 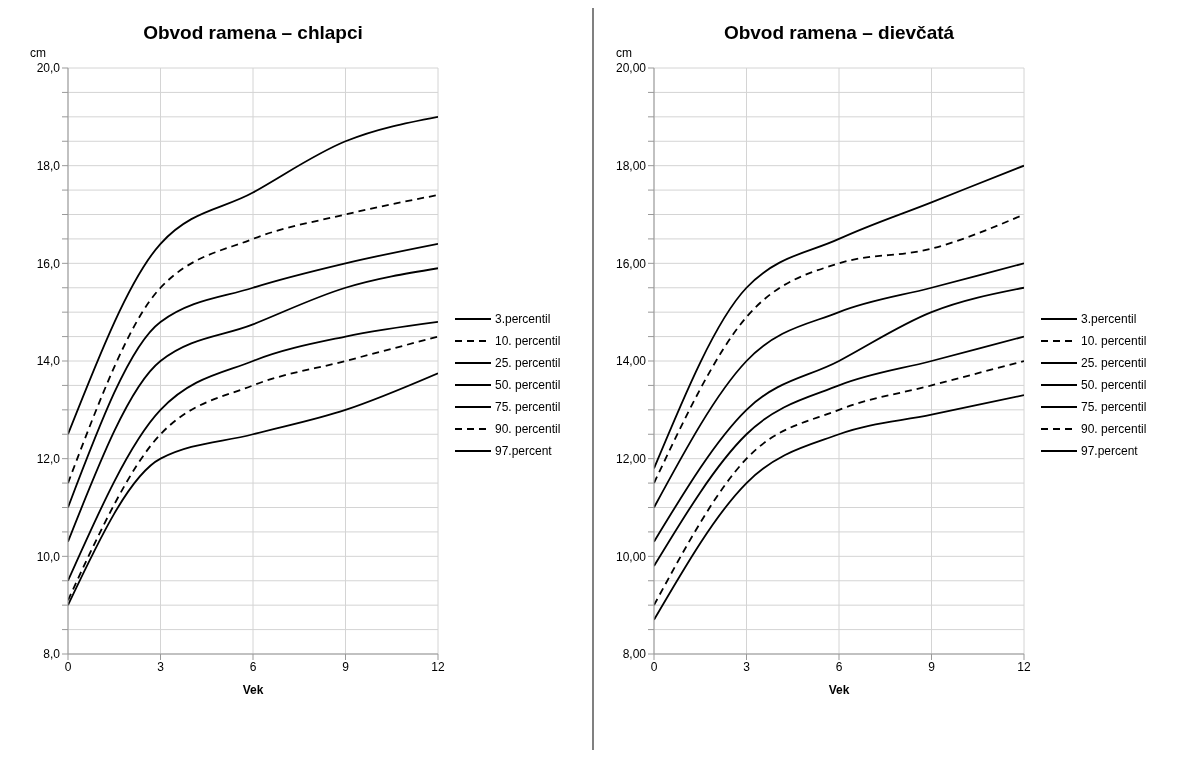 I want to click on y-tick-label: 14,0, so click(x=48, y=361).